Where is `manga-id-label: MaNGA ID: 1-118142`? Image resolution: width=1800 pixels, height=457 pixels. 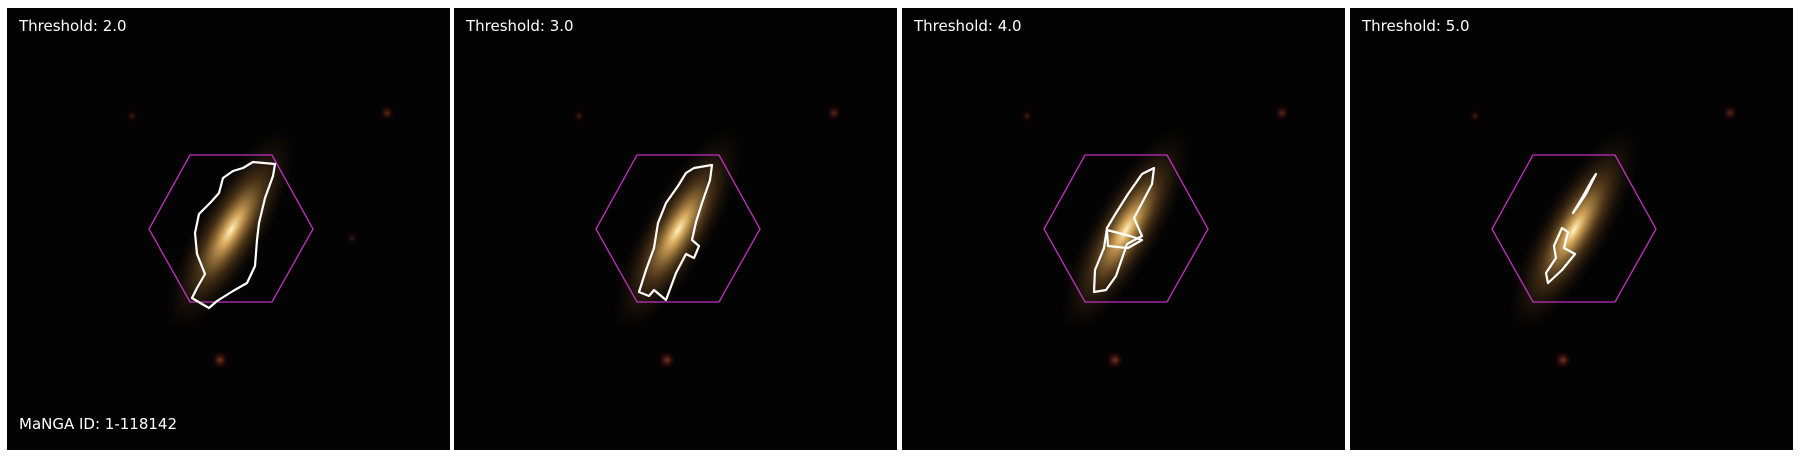
manga-id-label: MaNGA ID: 1-118142 is located at coordinates (98, 424).